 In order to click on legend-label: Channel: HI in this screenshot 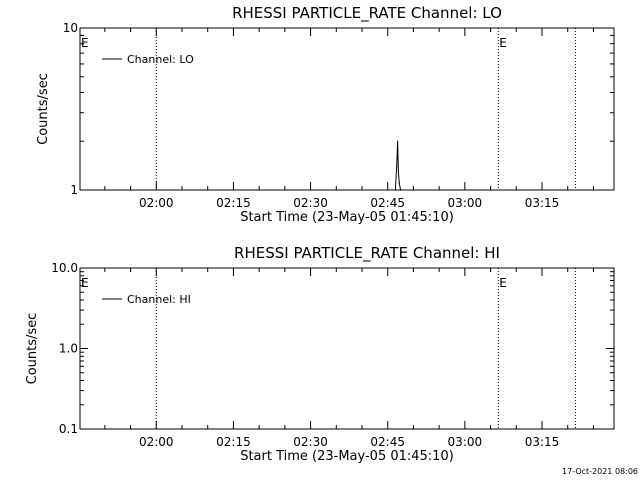, I will do `click(159, 299)`.